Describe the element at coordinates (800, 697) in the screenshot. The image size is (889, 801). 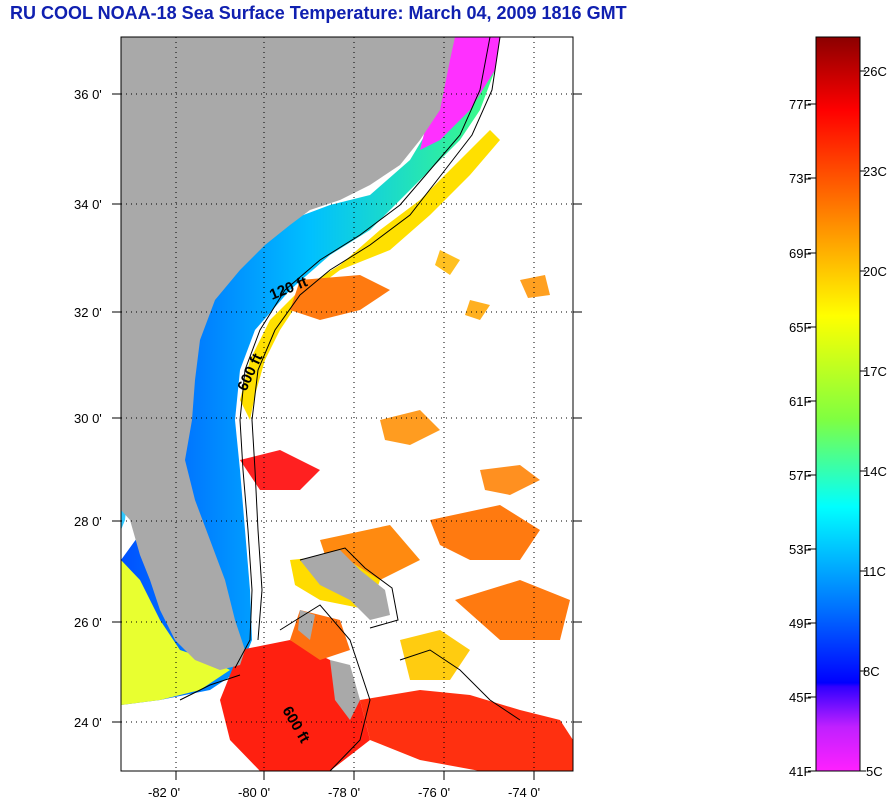
I see `colorbar-f-label: 45F` at that location.